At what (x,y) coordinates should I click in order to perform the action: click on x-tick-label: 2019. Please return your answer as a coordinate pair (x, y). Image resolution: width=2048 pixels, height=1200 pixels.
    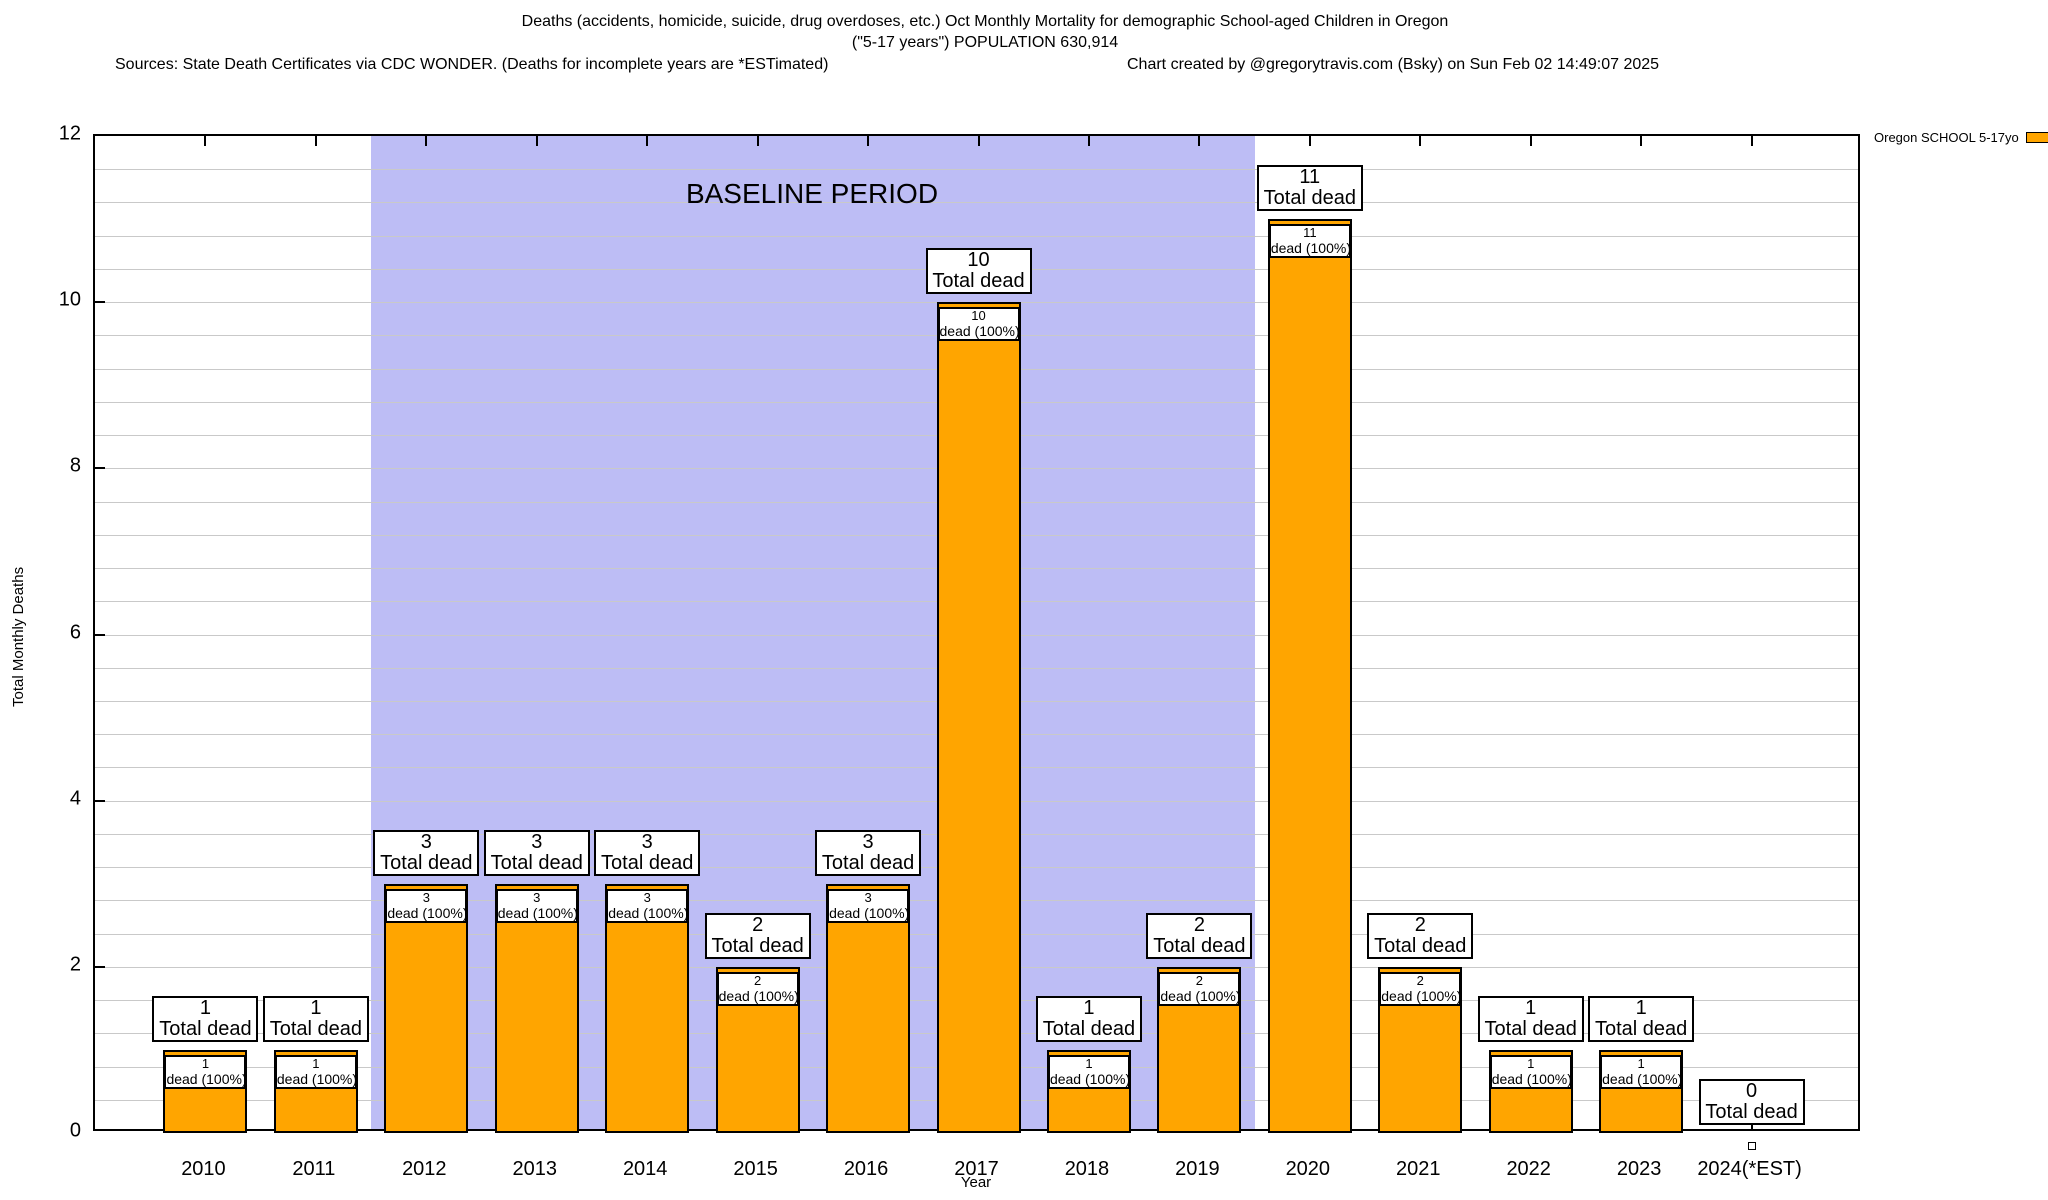
    Looking at the image, I should click on (1197, 1169).